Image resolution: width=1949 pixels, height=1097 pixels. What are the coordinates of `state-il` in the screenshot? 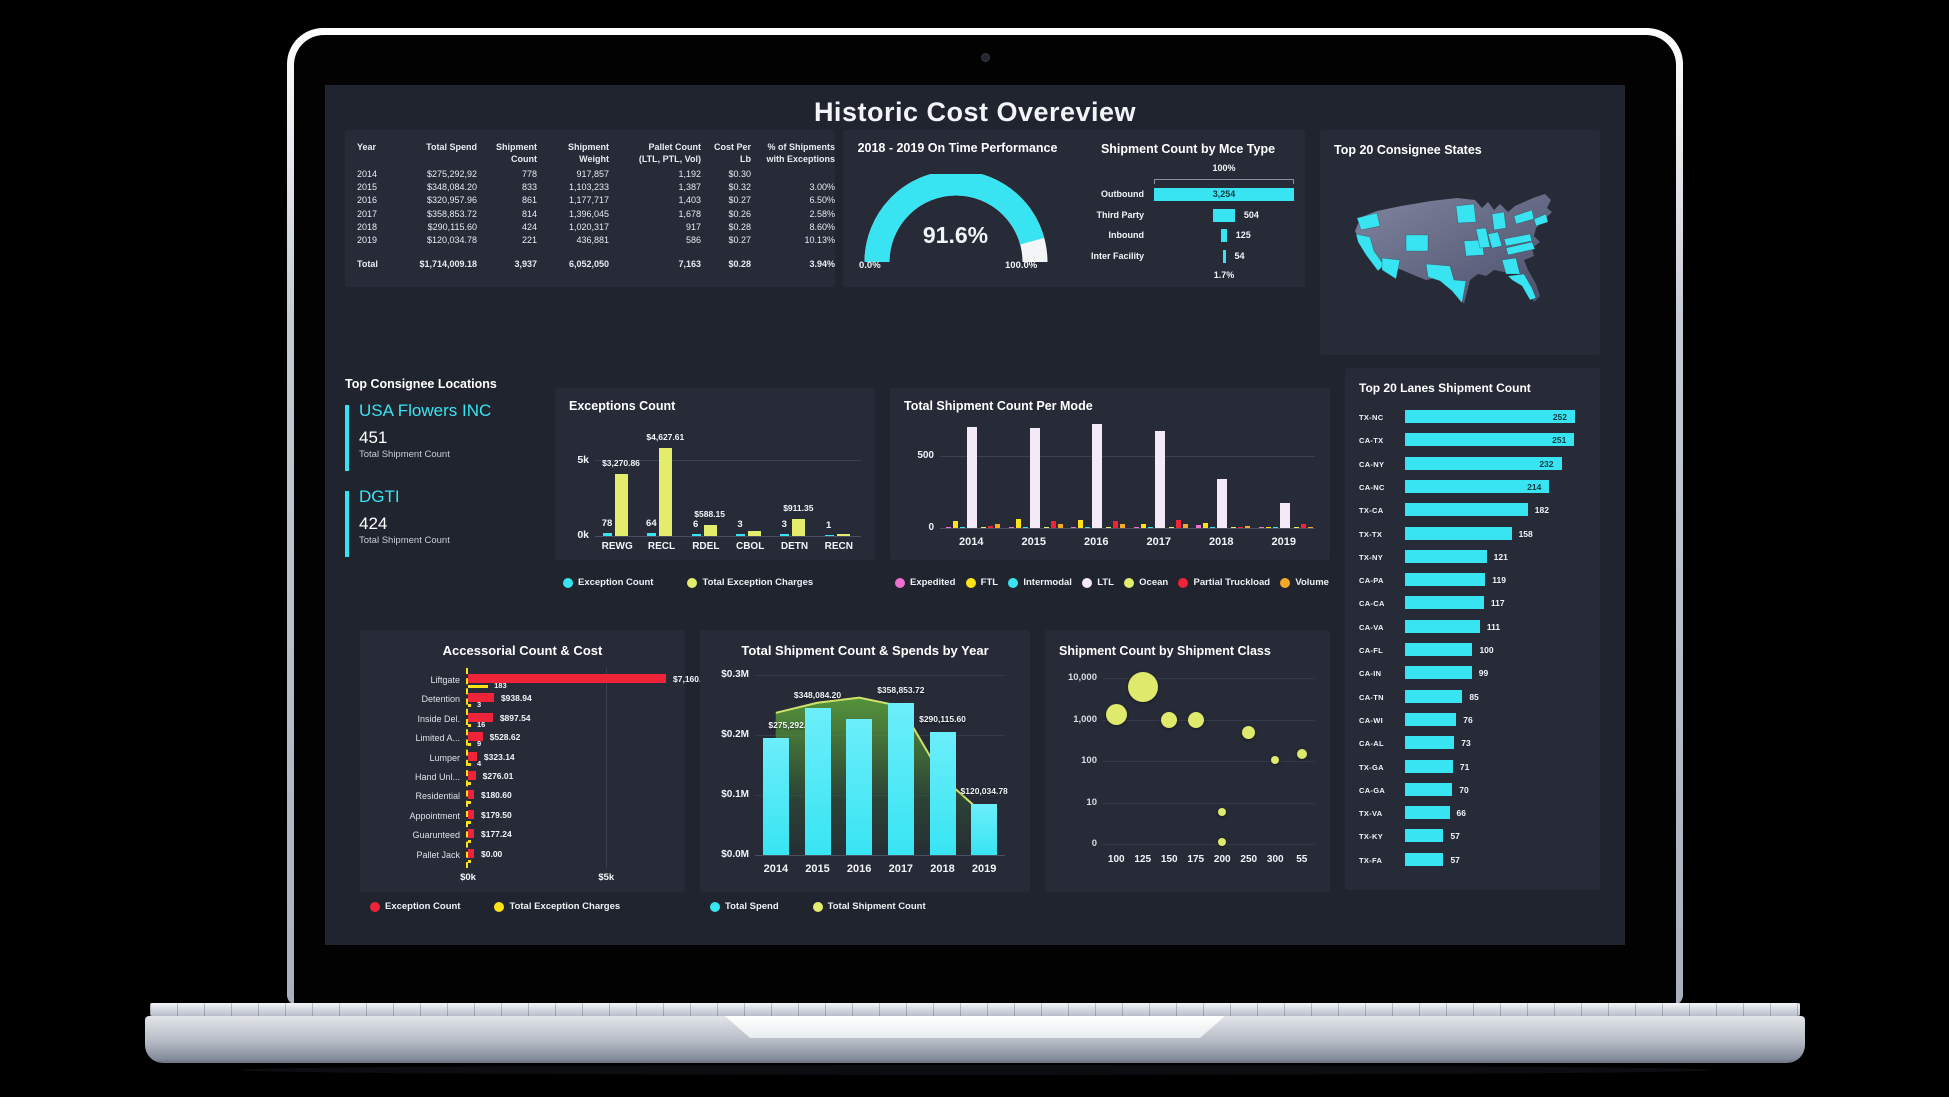 It's located at (1483, 238).